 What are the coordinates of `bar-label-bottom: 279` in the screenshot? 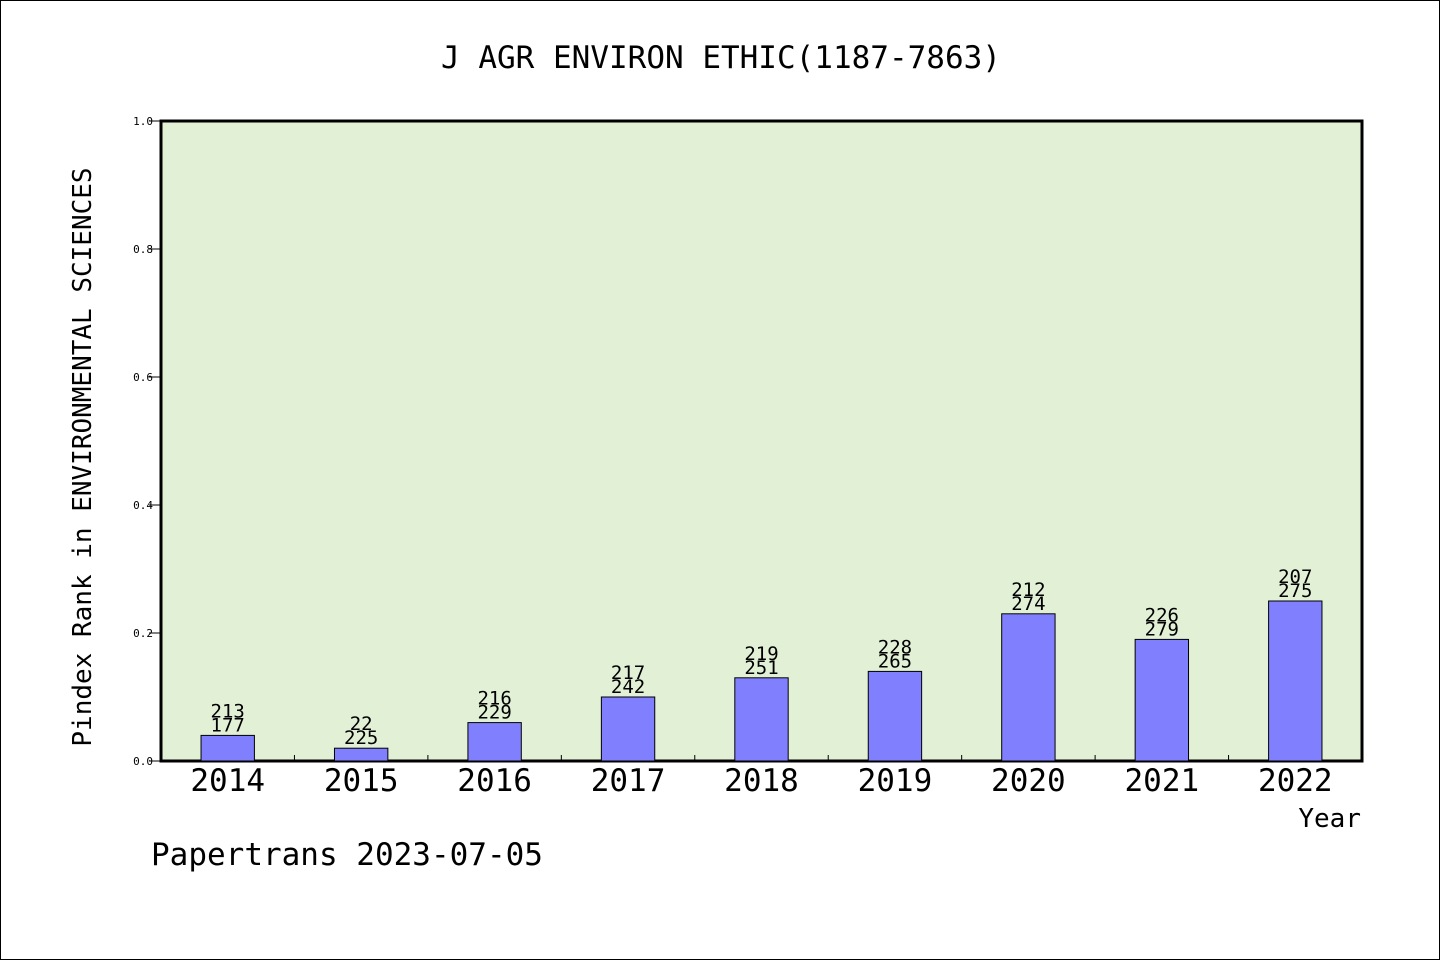 It's located at (1162, 629).